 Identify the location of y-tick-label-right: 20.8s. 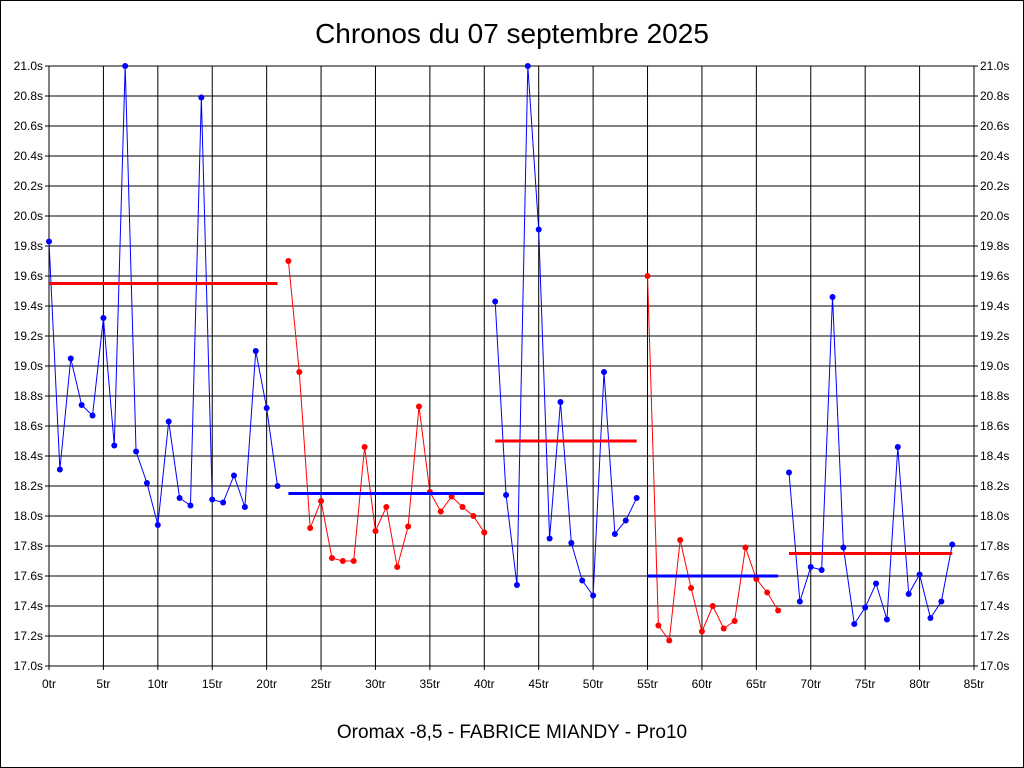
(994, 96).